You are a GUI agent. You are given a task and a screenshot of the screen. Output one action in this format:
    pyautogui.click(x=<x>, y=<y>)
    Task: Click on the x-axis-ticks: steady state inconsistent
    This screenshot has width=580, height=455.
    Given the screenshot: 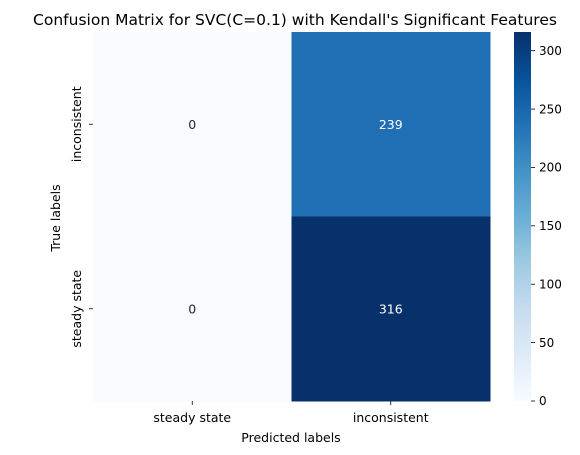 What is the action you would take?
    pyautogui.click(x=291, y=413)
    